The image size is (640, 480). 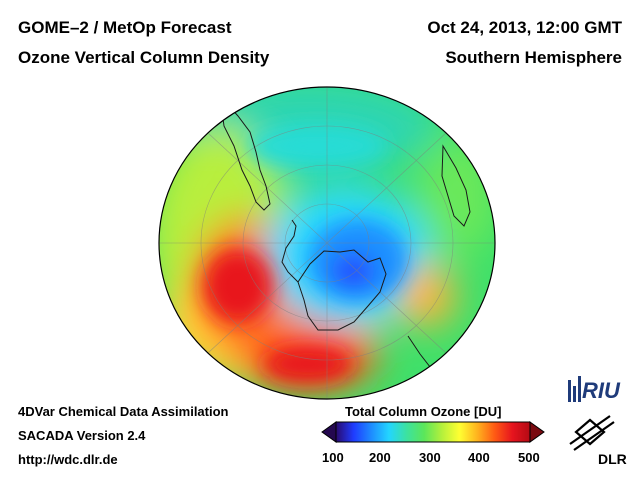 What do you see at coordinates (479, 457) in the screenshot?
I see `colorbar-tick-400: 400` at bounding box center [479, 457].